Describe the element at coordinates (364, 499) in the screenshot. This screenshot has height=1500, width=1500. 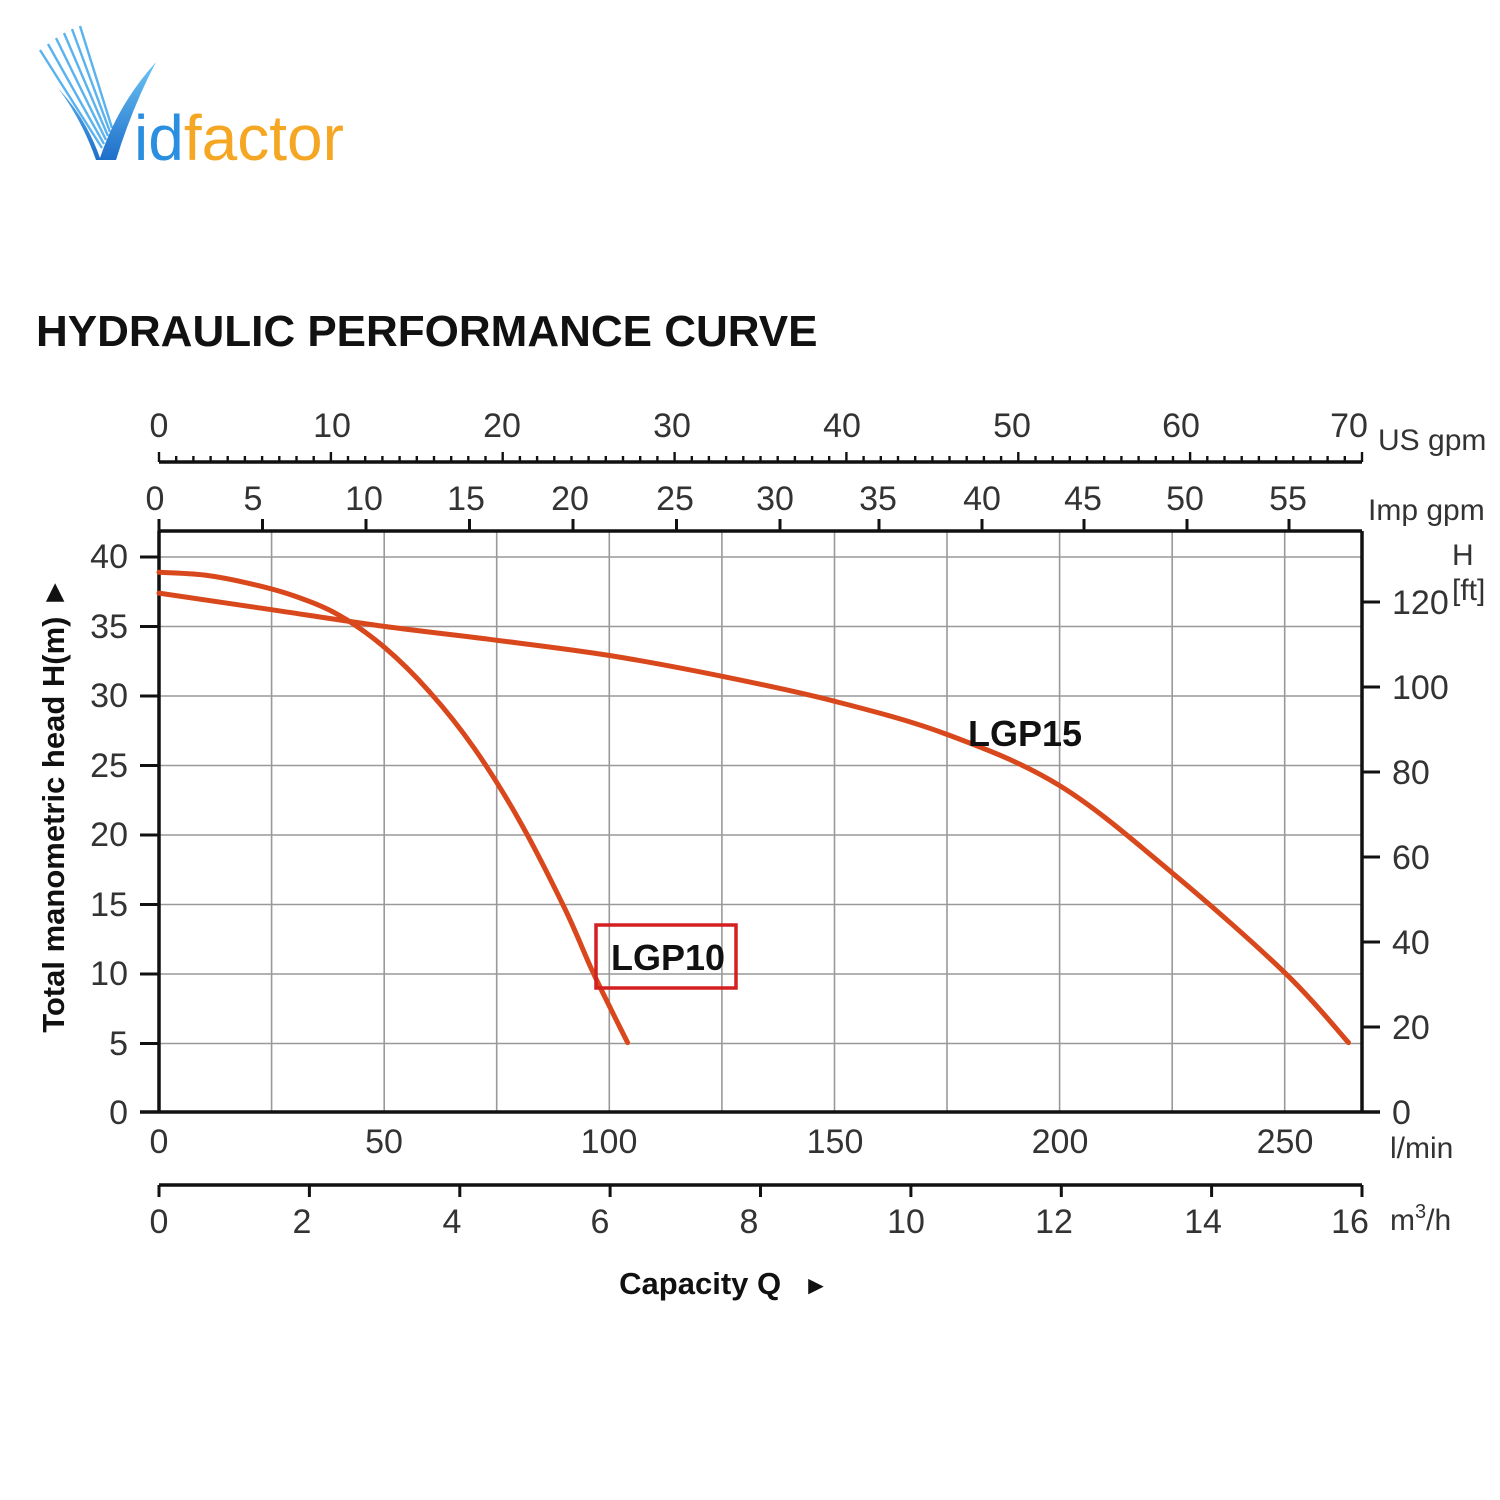
I see `imp-tick-label: 10` at that location.